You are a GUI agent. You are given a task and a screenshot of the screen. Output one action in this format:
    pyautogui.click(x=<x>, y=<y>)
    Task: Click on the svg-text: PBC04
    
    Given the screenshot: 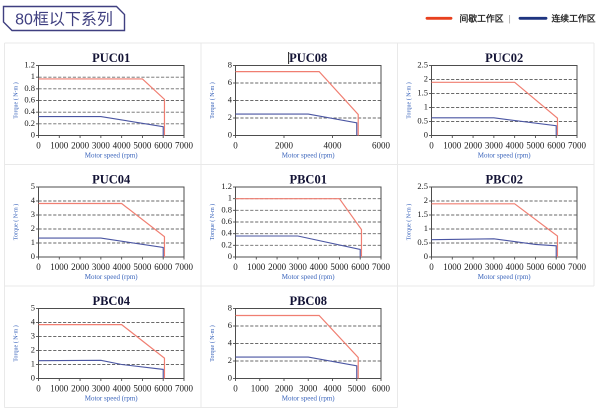 What is the action you would take?
    pyautogui.click(x=111, y=301)
    